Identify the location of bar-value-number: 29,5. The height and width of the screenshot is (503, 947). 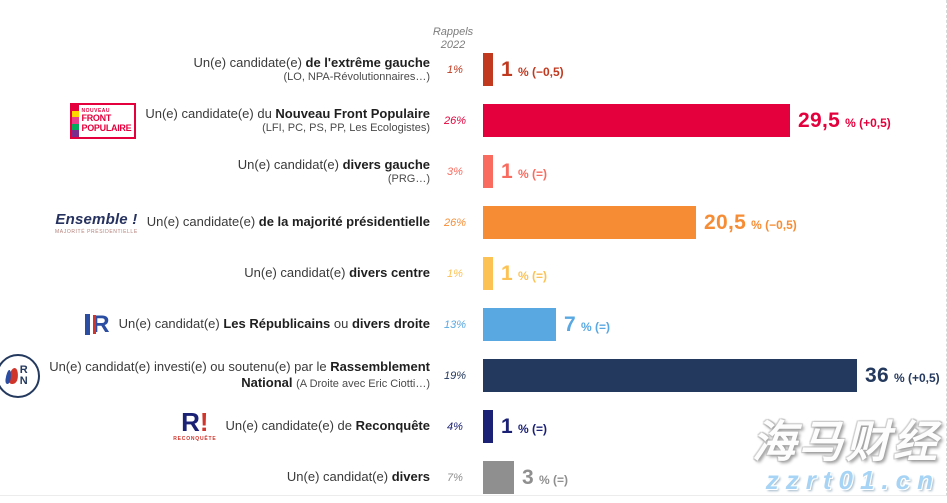
(819, 120).